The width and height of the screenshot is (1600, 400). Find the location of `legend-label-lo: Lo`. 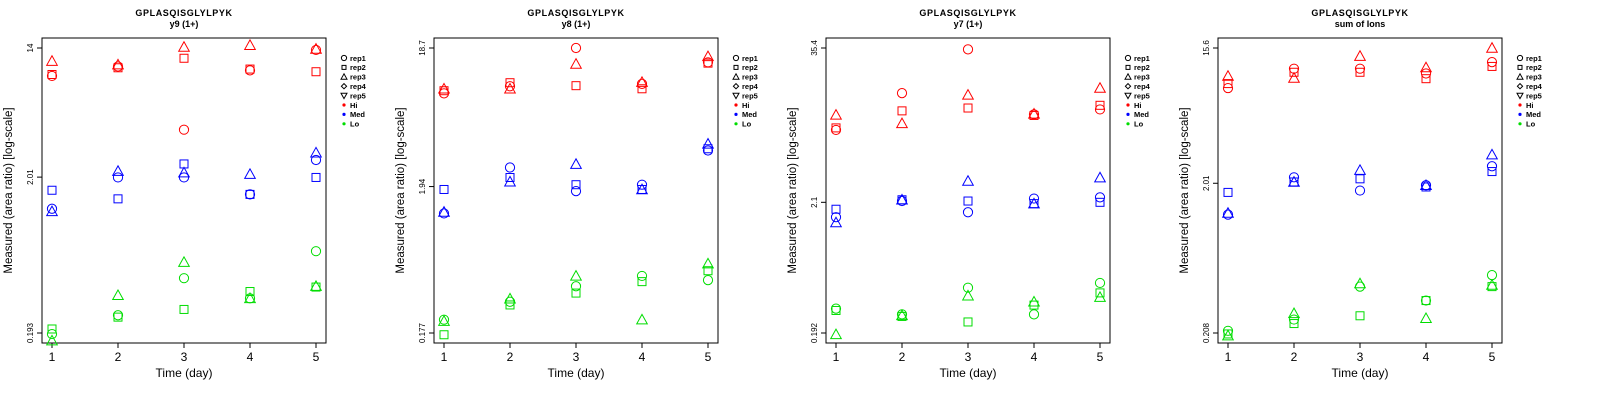

legend-label-lo: Lo is located at coordinates (1531, 124).